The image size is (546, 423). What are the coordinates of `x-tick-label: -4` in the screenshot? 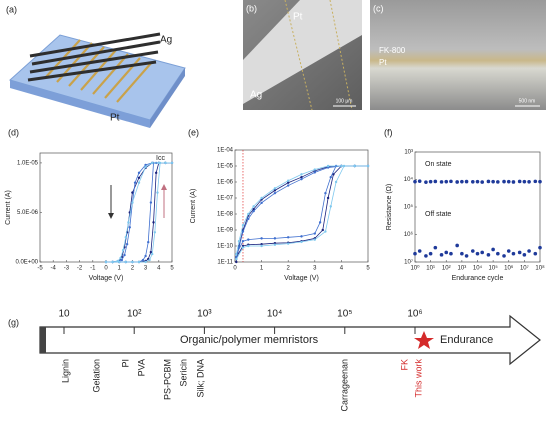 It's located at (54, 269).